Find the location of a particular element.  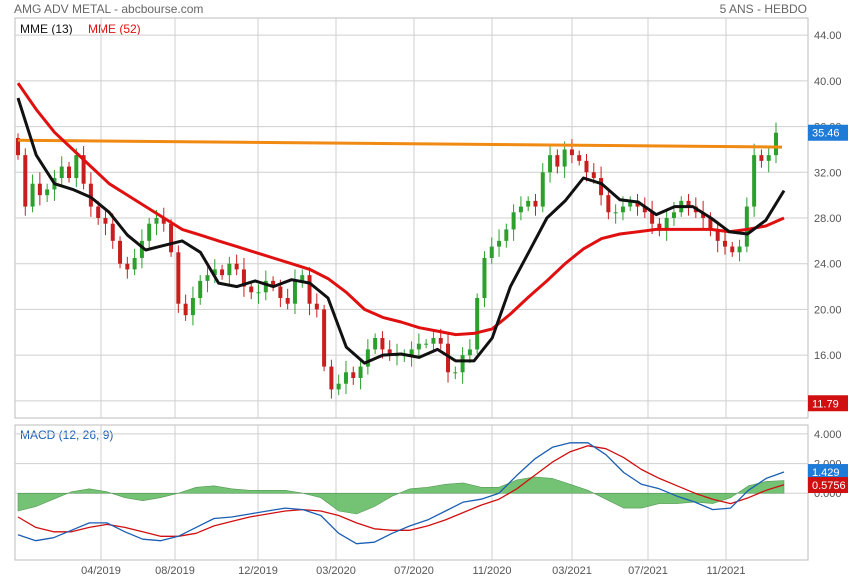

x-tick-label: 08/2019 is located at coordinates (175, 571).